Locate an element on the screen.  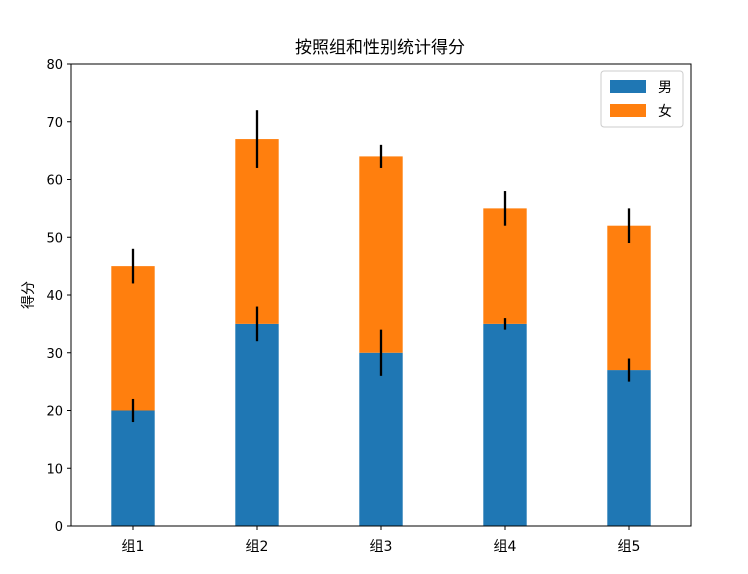
y-tick-label: 10 is located at coordinates (54, 469).